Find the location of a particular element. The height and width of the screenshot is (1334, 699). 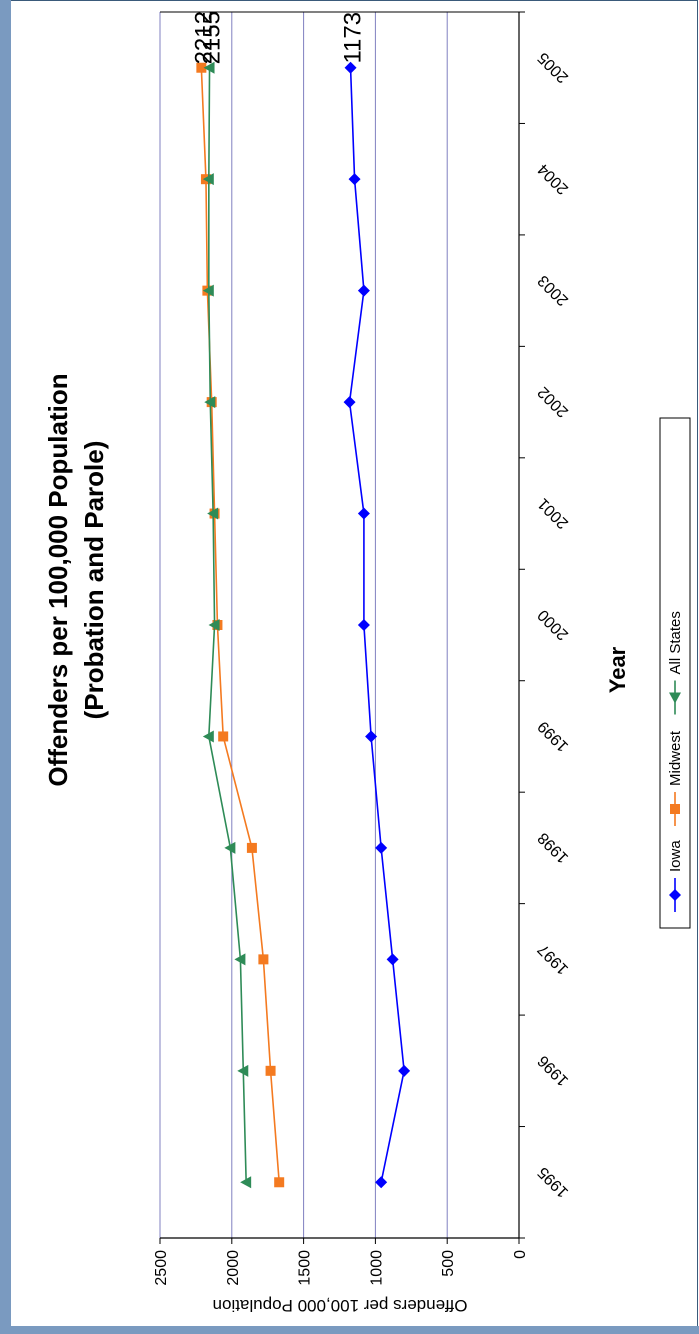

data-label: 1173 is located at coordinates (353, 38).